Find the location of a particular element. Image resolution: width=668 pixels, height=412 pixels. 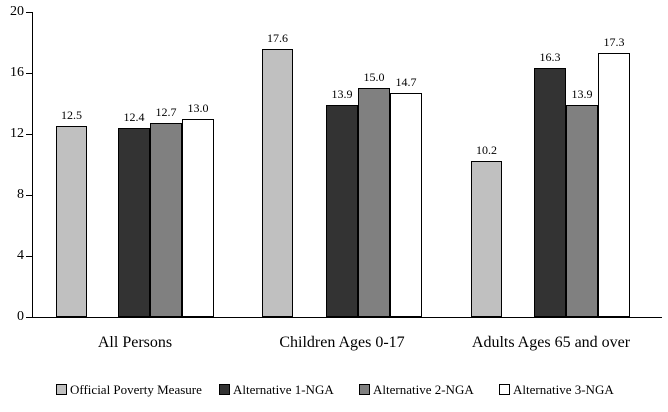

legend-label: Alternative 1-NGA is located at coordinates (283, 389).